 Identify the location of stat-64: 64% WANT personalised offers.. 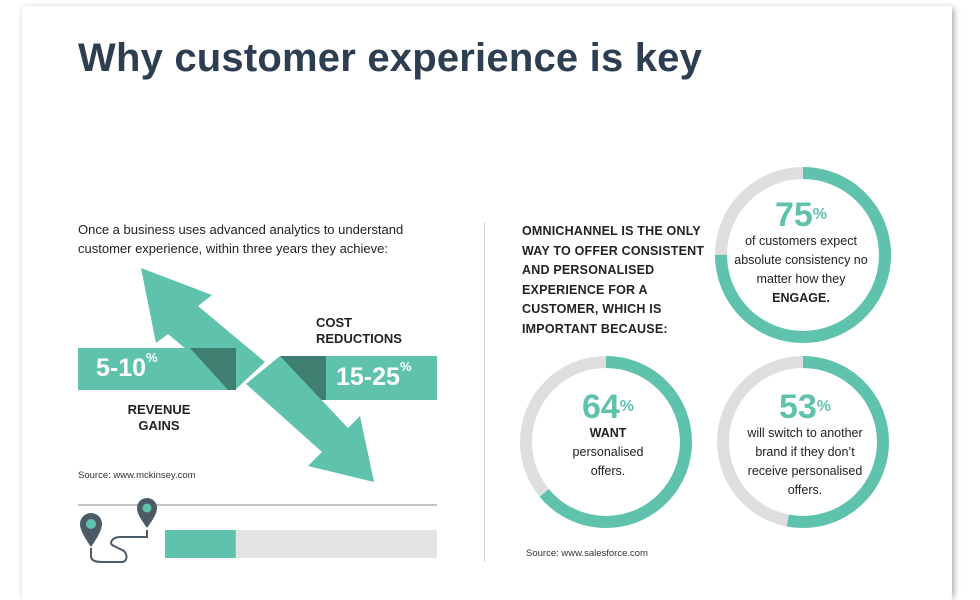
(608, 433).